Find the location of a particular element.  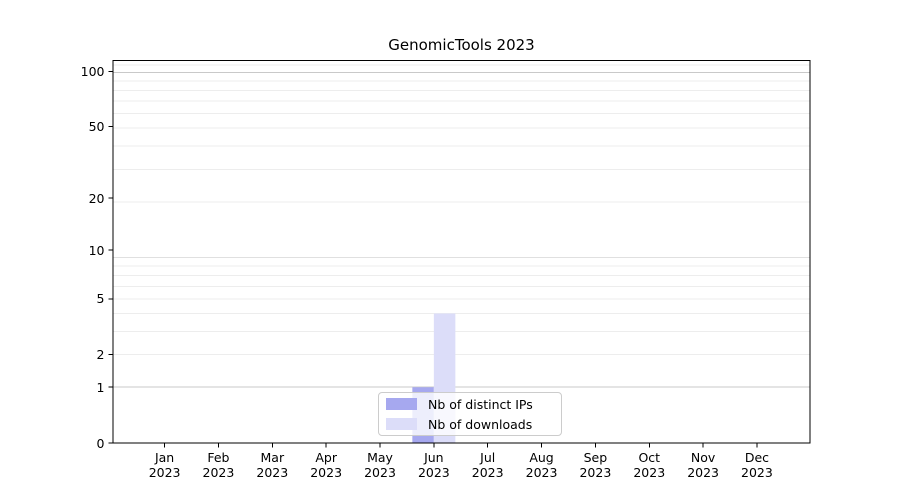

x-tick-label-oct: Oct 2023 is located at coordinates (649, 465).